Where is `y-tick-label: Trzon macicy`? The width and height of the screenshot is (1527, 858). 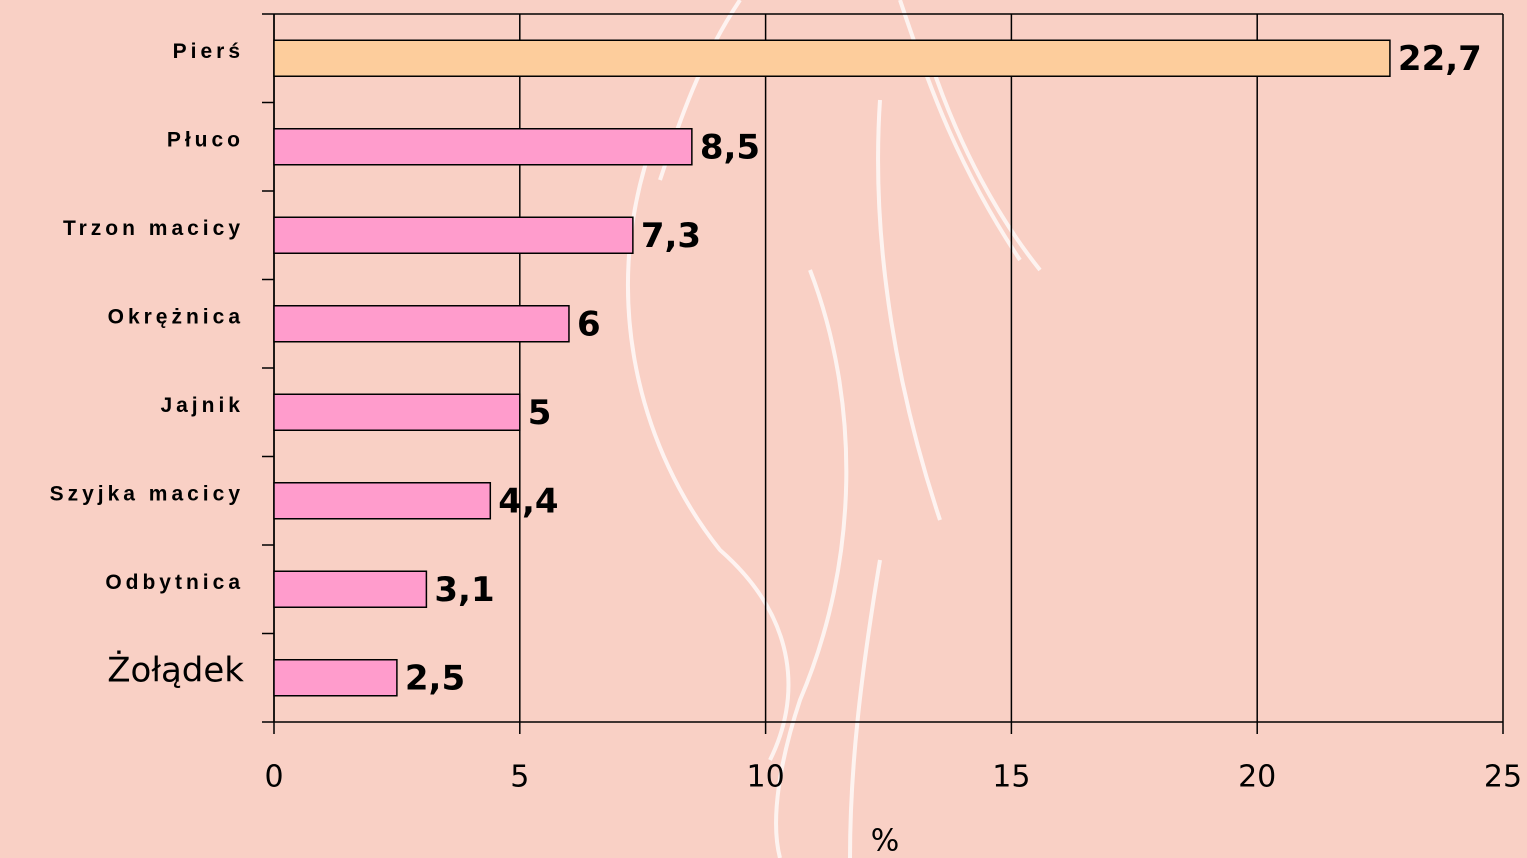
y-tick-label: Trzon macicy is located at coordinates (153, 228).